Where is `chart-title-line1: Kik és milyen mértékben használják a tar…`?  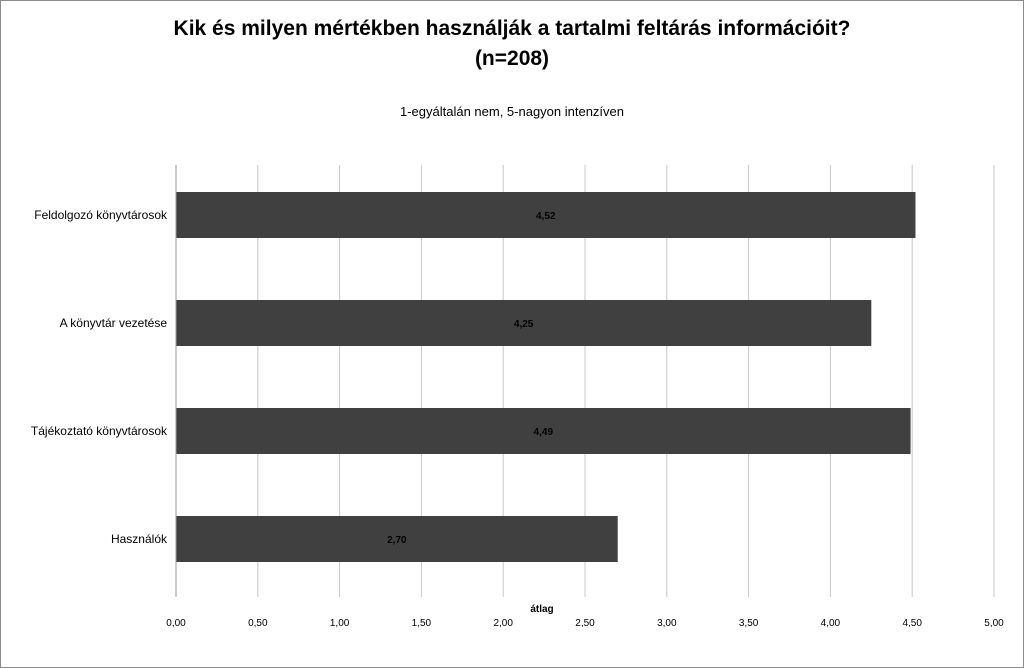 chart-title-line1: Kik és milyen mértékben használják a tar… is located at coordinates (512, 28).